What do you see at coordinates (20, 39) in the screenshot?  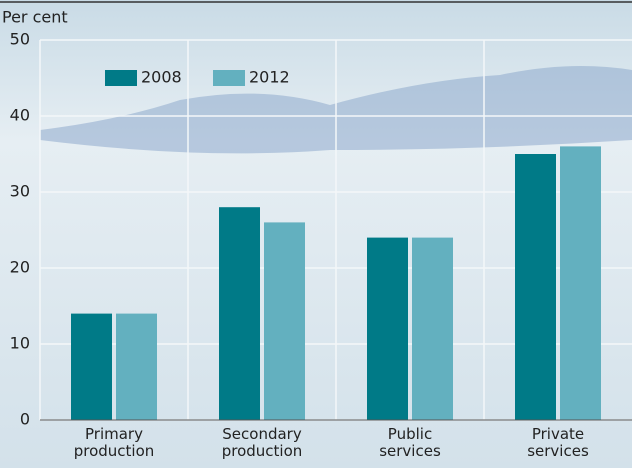 I see `y-tick-label: 50` at bounding box center [20, 39].